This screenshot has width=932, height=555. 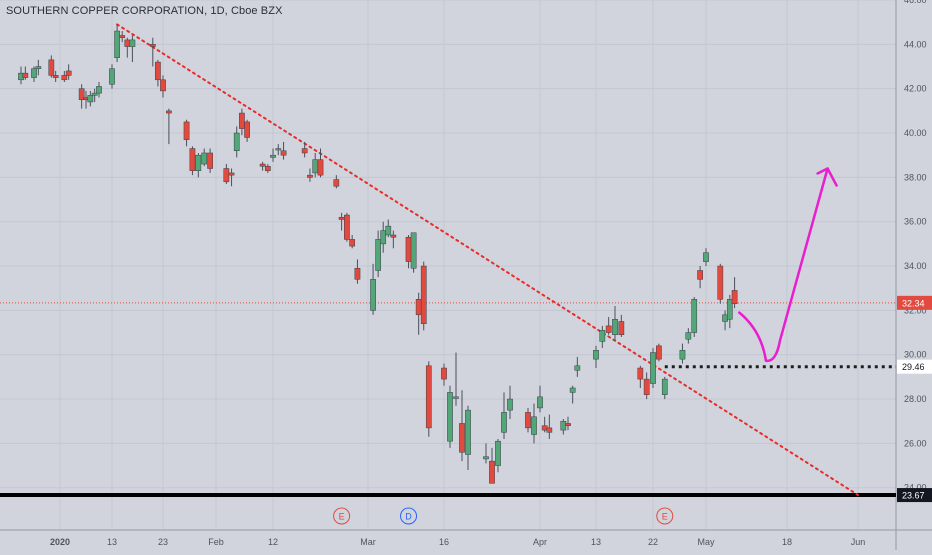 I want to click on y-tick-label: 44.00, so click(x=915, y=44).